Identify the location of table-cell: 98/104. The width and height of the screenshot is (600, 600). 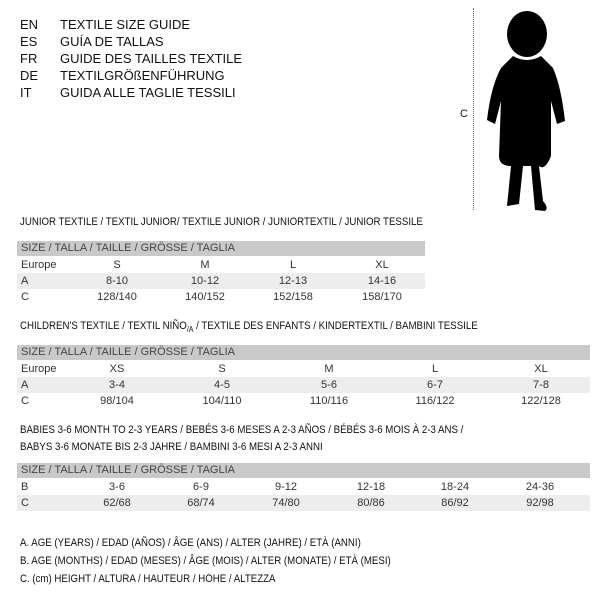
(117, 401).